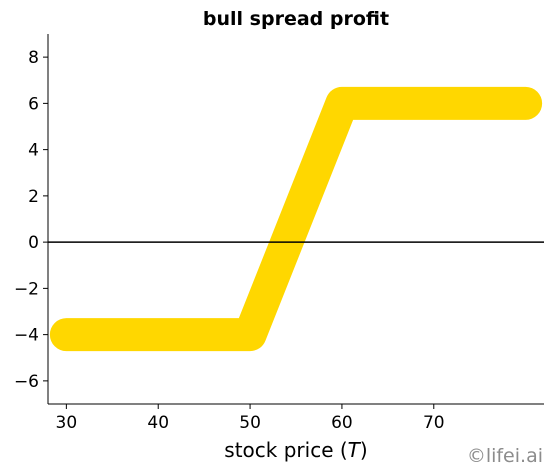  I want to click on x-axis-label-text: stock price (, so click(285, 450).